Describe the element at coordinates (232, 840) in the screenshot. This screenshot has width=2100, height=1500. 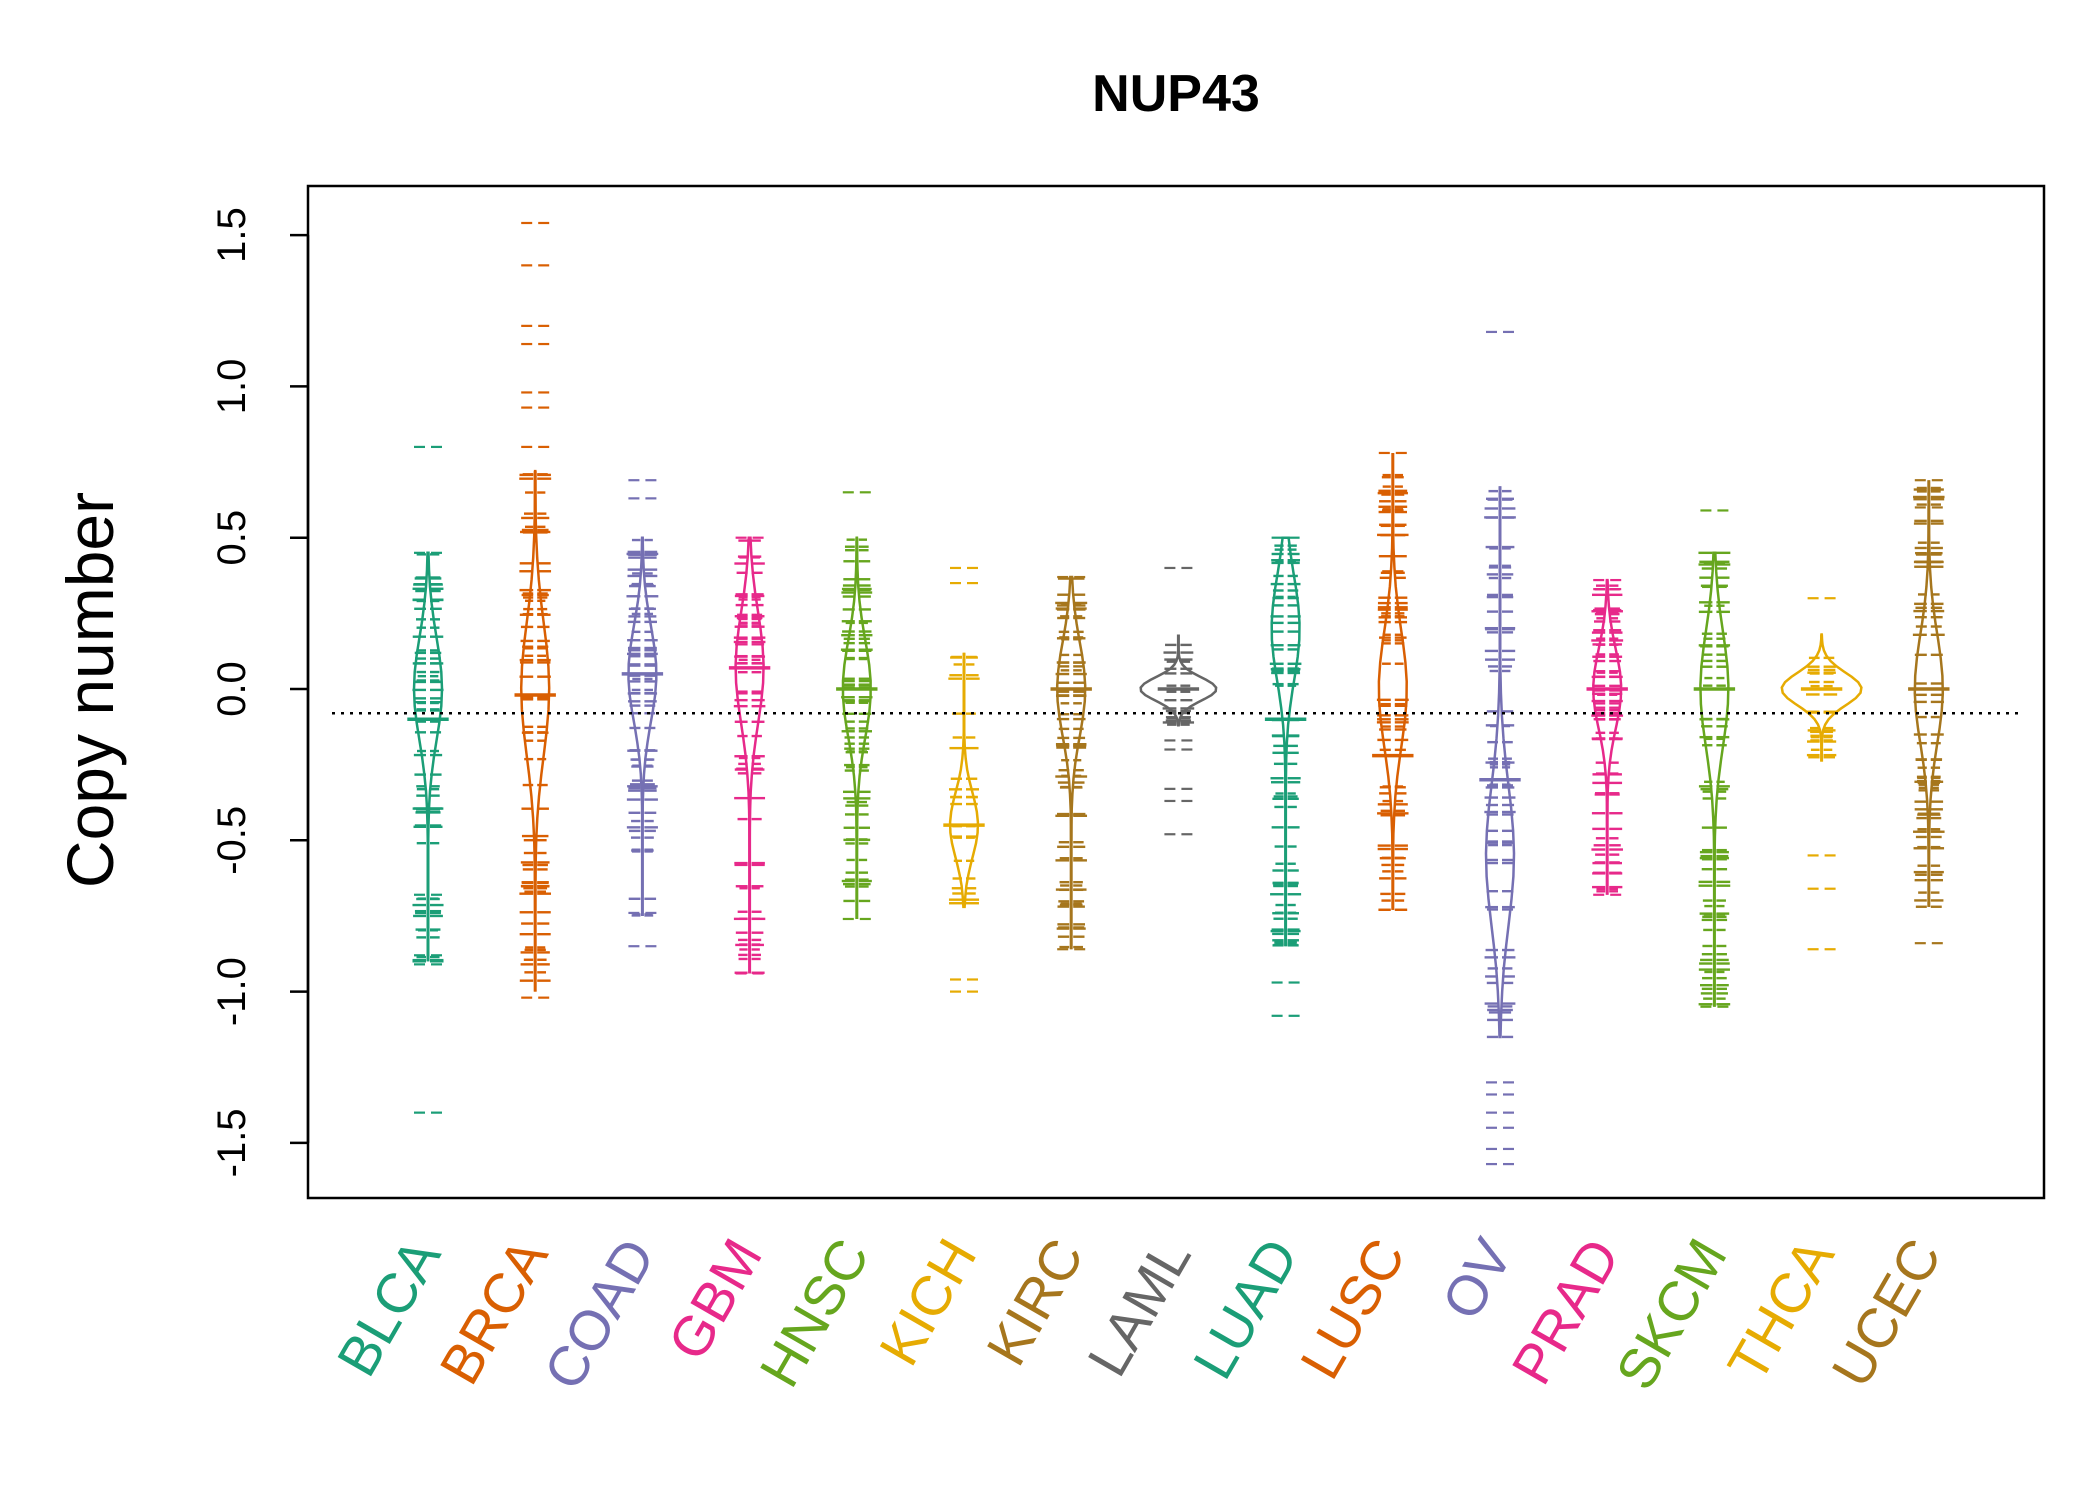
I see `y-tick-label: -0.5` at that location.